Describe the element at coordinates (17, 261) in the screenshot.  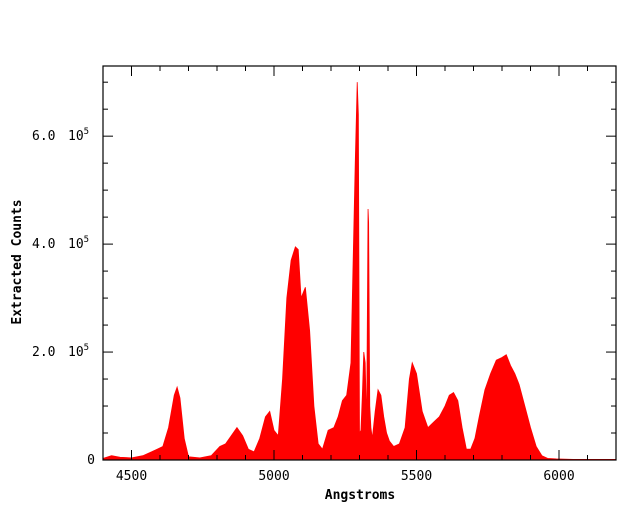
I see `y-axis-title: Extracted Counts` at that location.